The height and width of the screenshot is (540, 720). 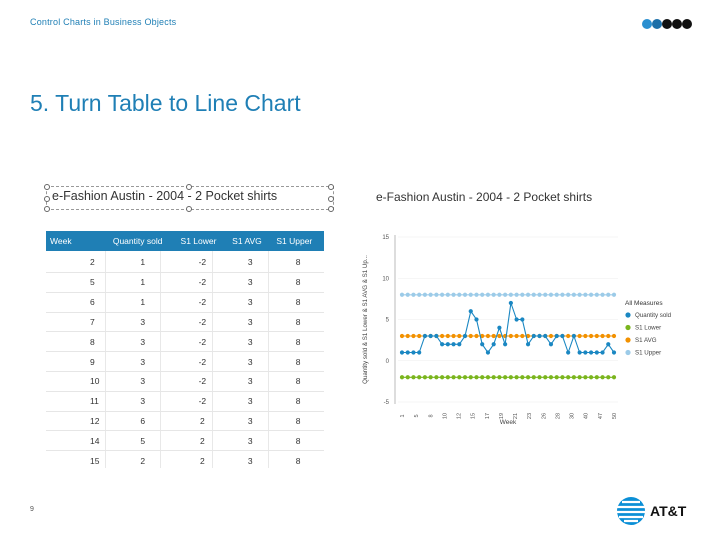 What do you see at coordinates (185, 282) in the screenshot?
I see `table-row: 5 1 -2 3 8` at bounding box center [185, 282].